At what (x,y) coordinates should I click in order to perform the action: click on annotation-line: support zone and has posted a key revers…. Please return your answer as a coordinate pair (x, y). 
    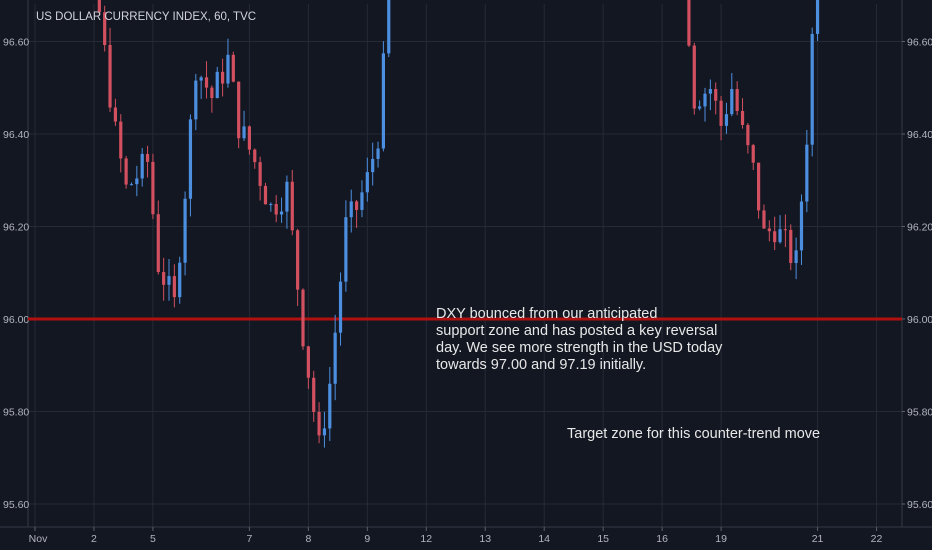
    Looking at the image, I should click on (577, 331).